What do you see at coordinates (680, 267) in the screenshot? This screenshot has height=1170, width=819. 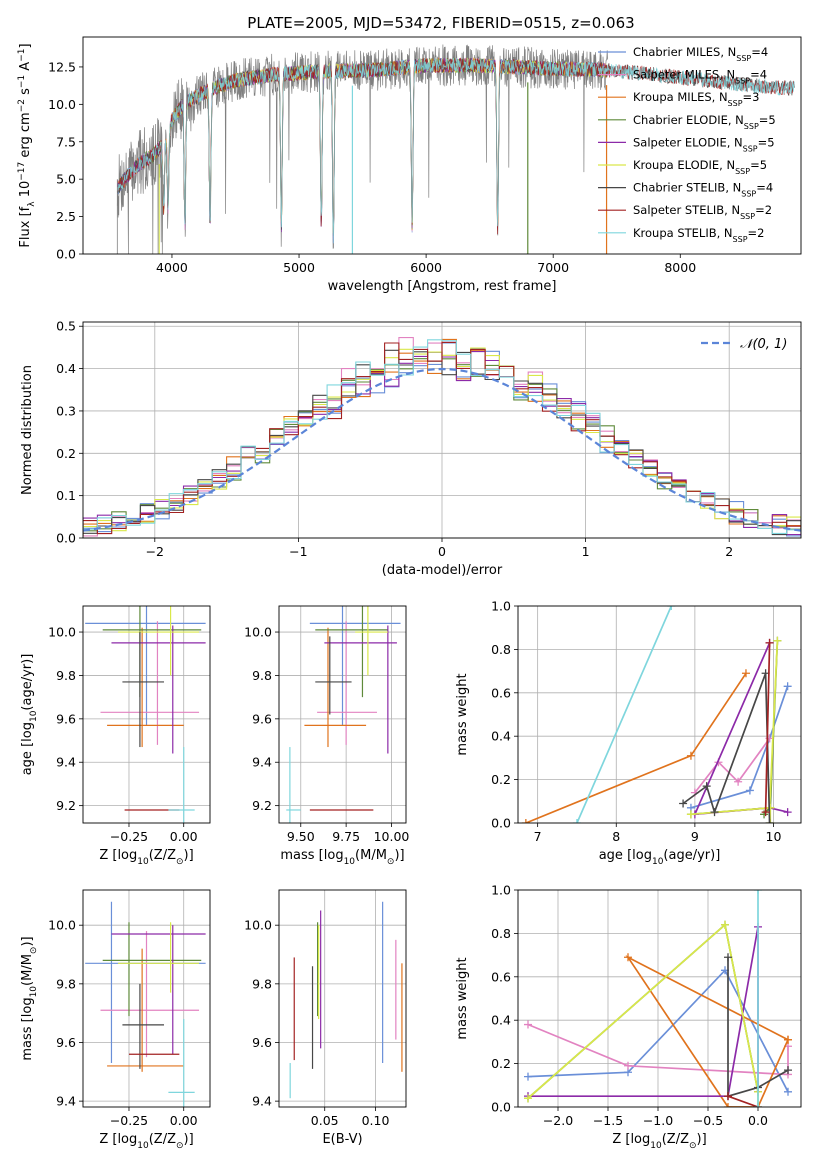 I see `x-tick-label: 8000` at bounding box center [680, 267].